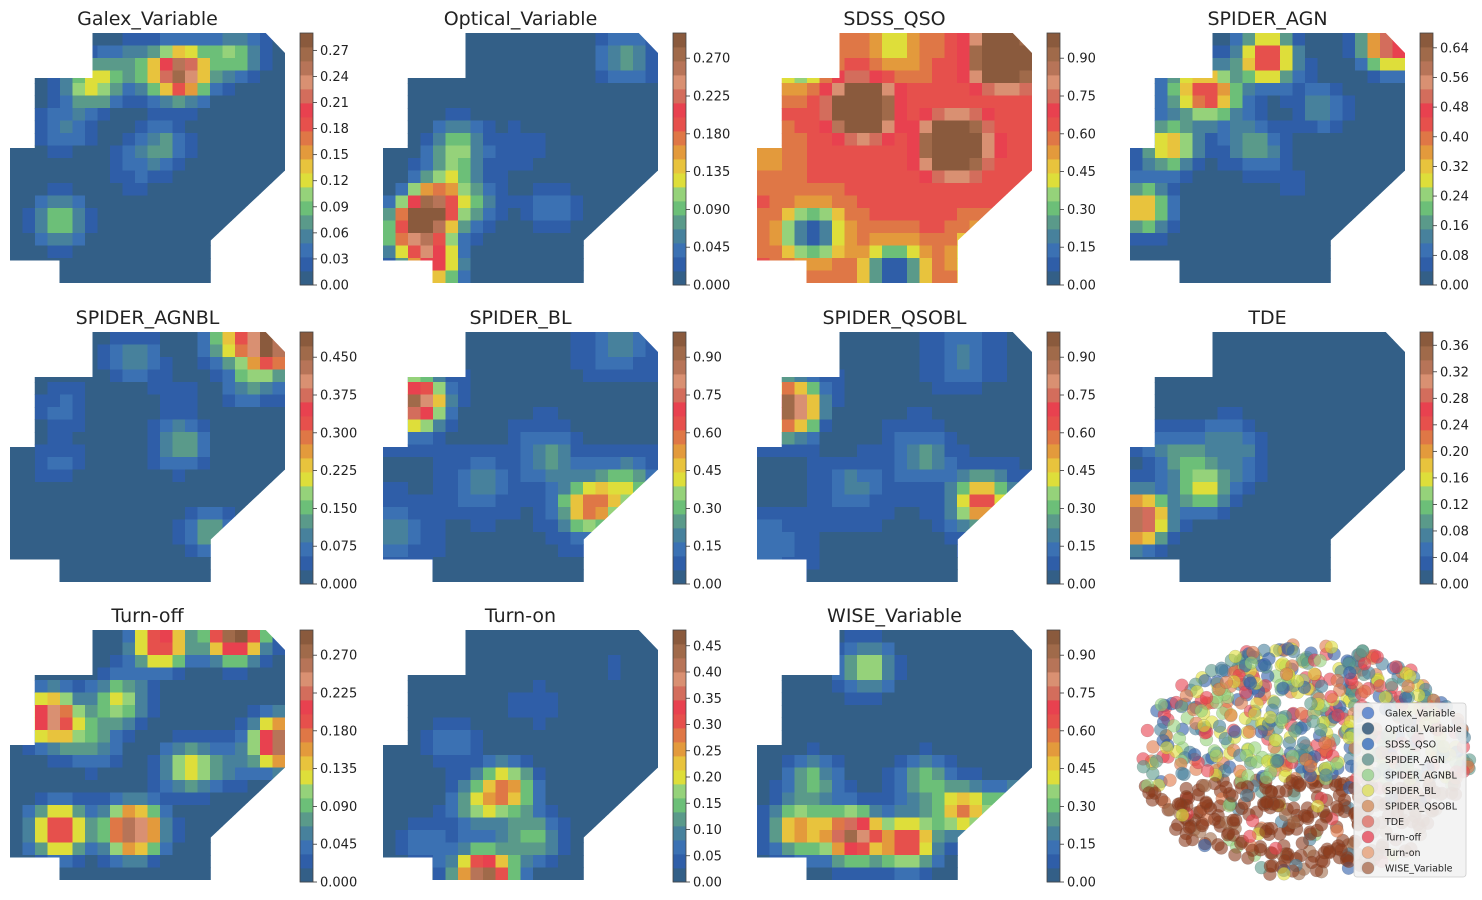 Image resolution: width=1482 pixels, height=900 pixels. I want to click on colorbar-tick-label: 0.30, so click(707, 725).